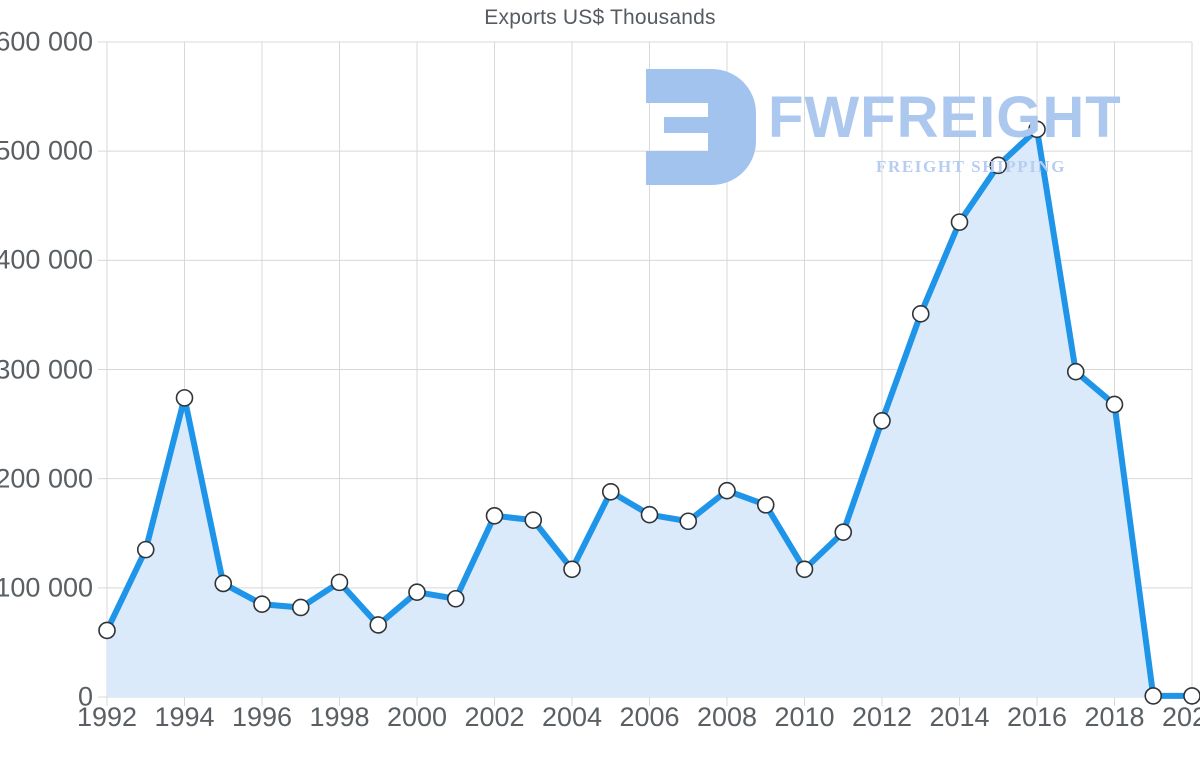 The width and height of the screenshot is (1200, 763). What do you see at coordinates (649, 717) in the screenshot?
I see `x-axis-tick-label: 2006` at bounding box center [649, 717].